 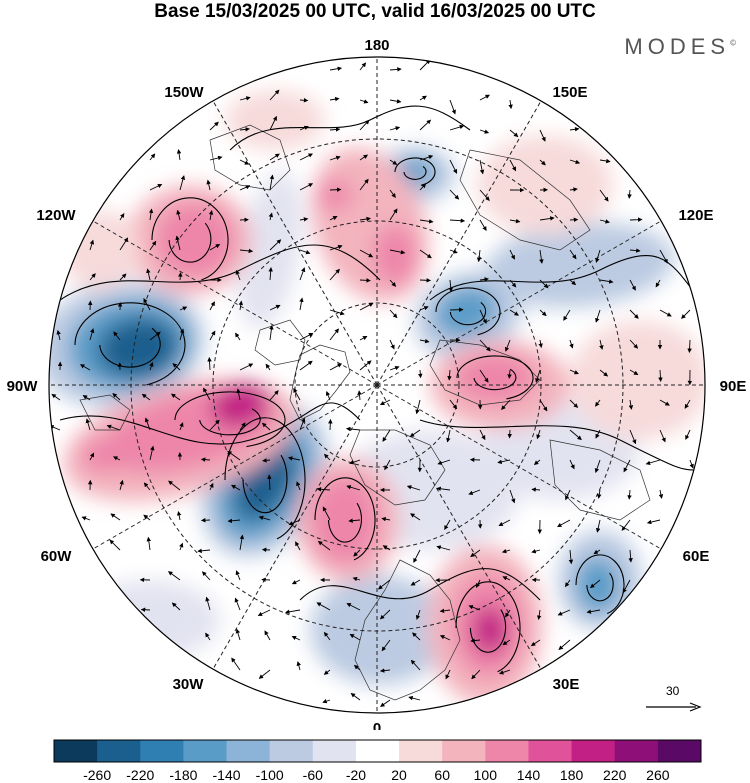 I want to click on brand-text: MODES, so click(x=677, y=46).